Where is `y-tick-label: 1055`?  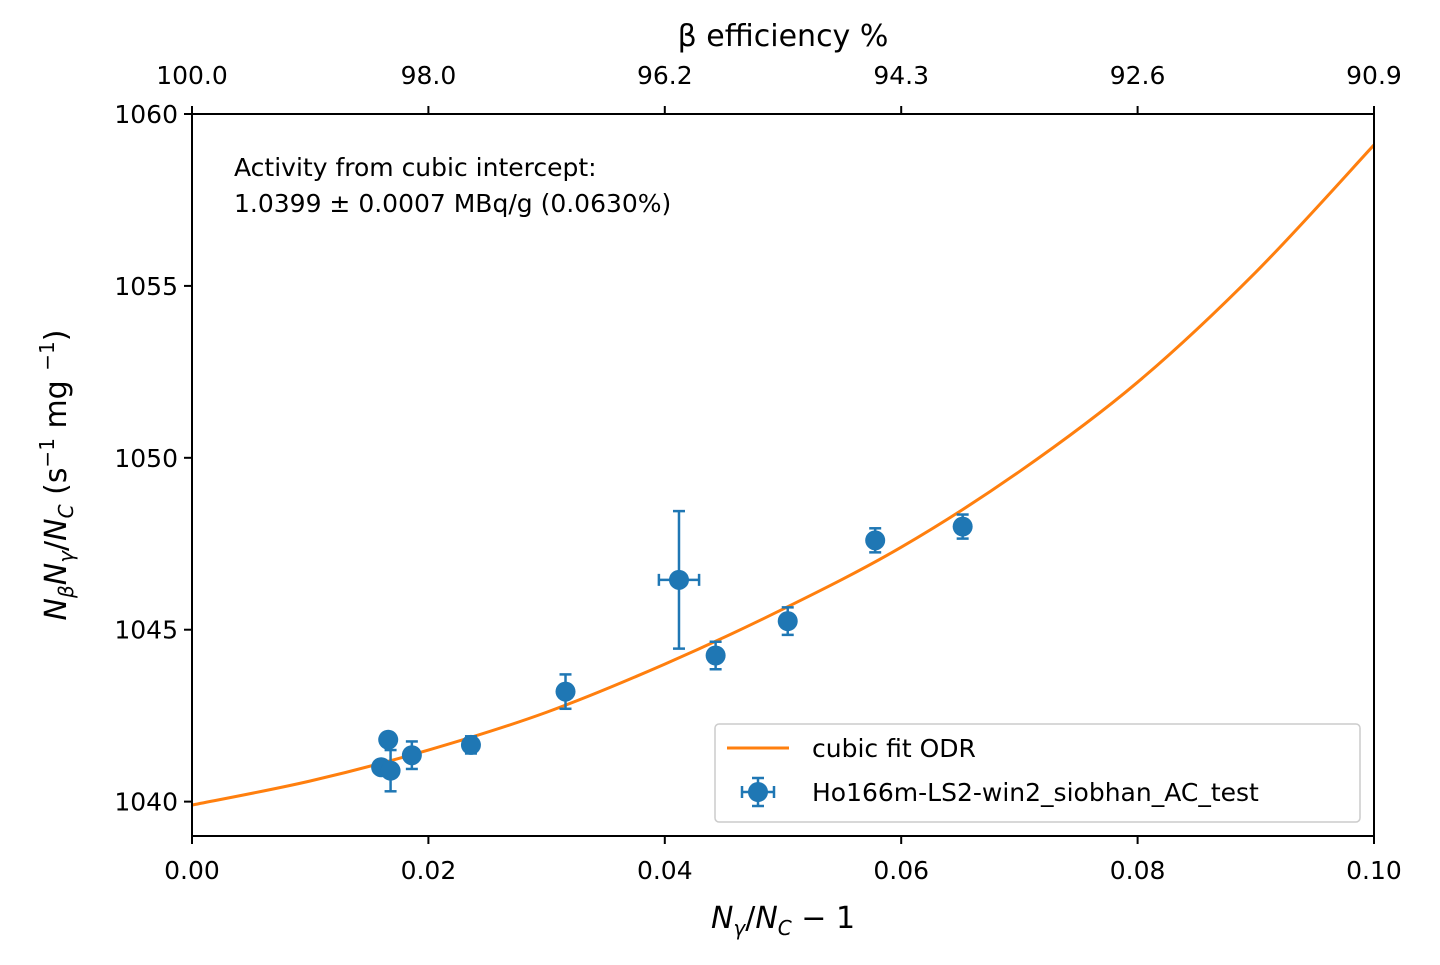 y-tick-label: 1055 is located at coordinates (146, 286).